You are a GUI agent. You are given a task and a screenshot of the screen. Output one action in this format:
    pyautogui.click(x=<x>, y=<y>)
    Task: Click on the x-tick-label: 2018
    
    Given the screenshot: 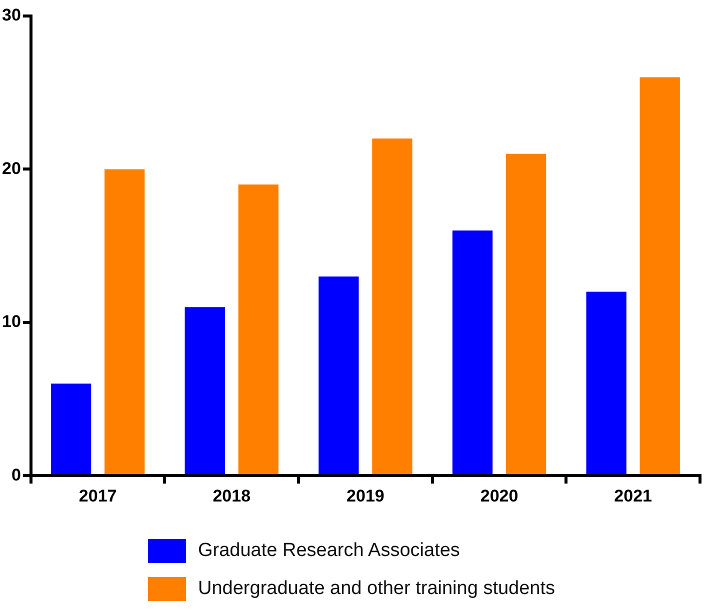 What is the action you would take?
    pyautogui.click(x=231, y=496)
    